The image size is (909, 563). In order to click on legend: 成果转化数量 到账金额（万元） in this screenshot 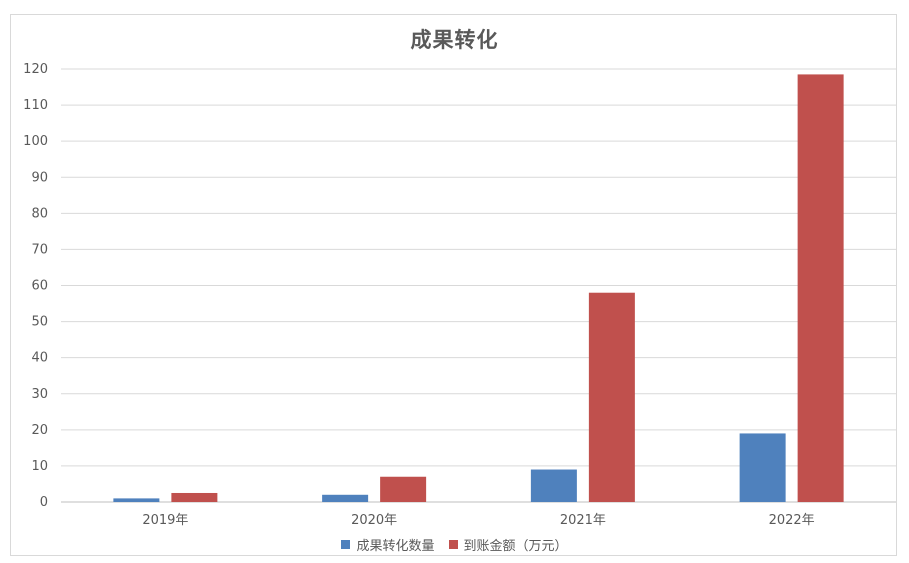, I will do `click(454, 544)`.